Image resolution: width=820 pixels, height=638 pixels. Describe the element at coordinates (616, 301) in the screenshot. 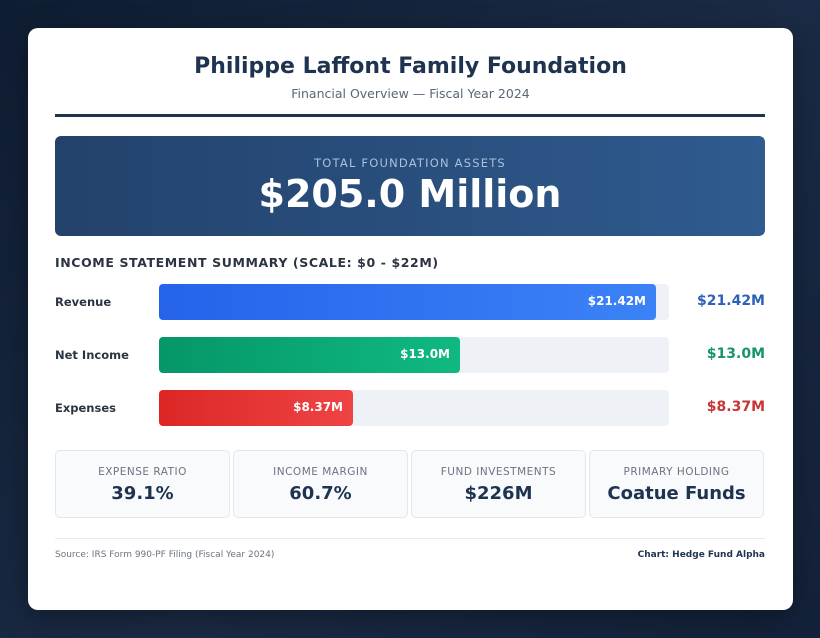

I see `bar-inner-label: $21.42M` at that location.